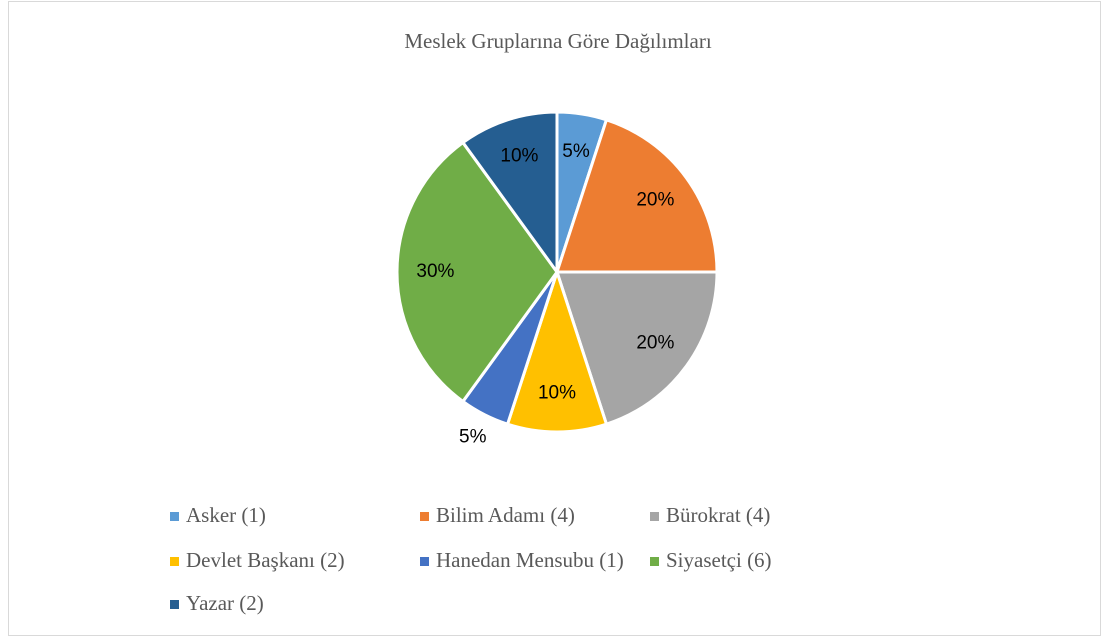 This screenshot has height=641, width=1109. I want to click on chart-title: Meslek Gruplarına Göre Dağılımları, so click(557, 41).